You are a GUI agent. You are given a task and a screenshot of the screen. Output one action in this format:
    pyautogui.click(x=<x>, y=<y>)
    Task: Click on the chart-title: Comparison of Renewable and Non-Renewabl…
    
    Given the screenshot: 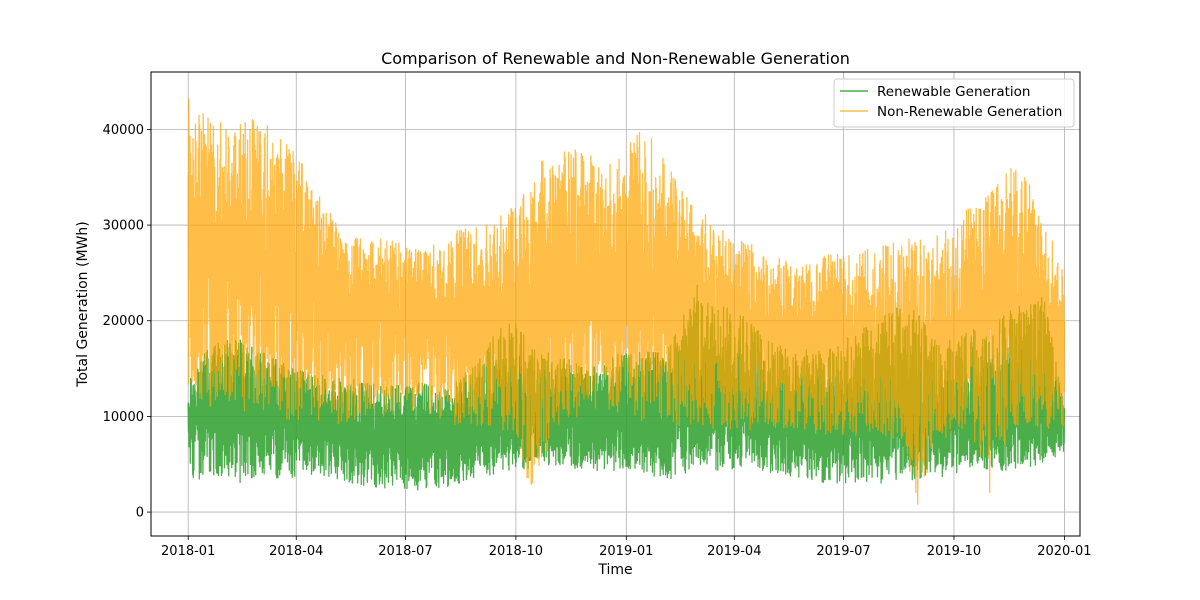 What is the action you would take?
    pyautogui.click(x=615, y=58)
    